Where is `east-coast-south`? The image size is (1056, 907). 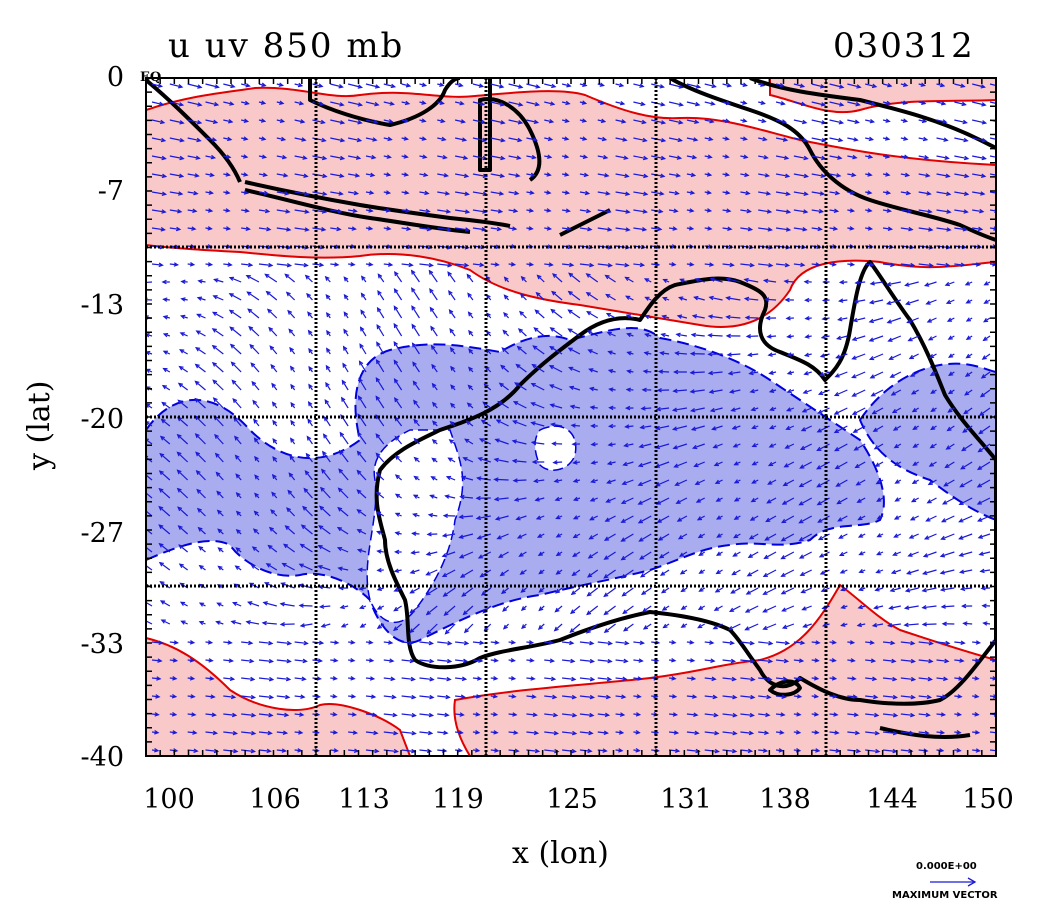
east-coast-south is located at coordinates (925, 733).